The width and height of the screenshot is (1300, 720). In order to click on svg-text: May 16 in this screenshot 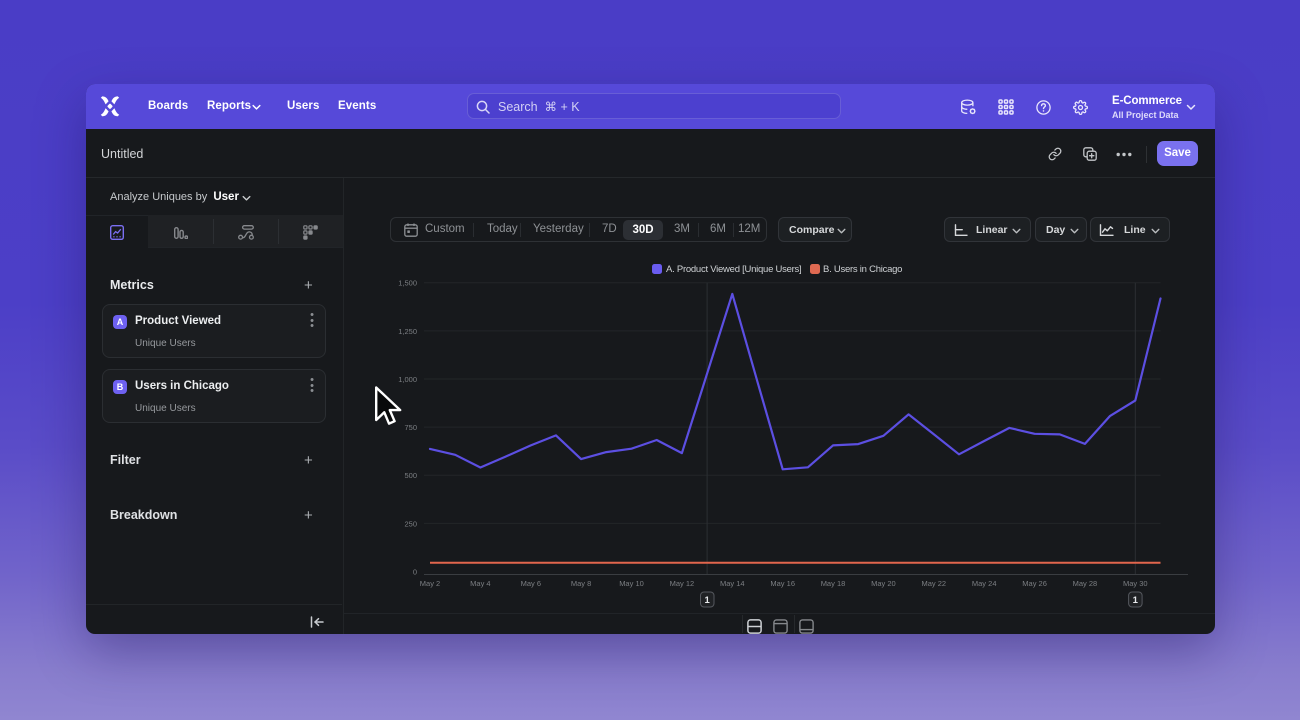, I will do `click(782, 583)`.